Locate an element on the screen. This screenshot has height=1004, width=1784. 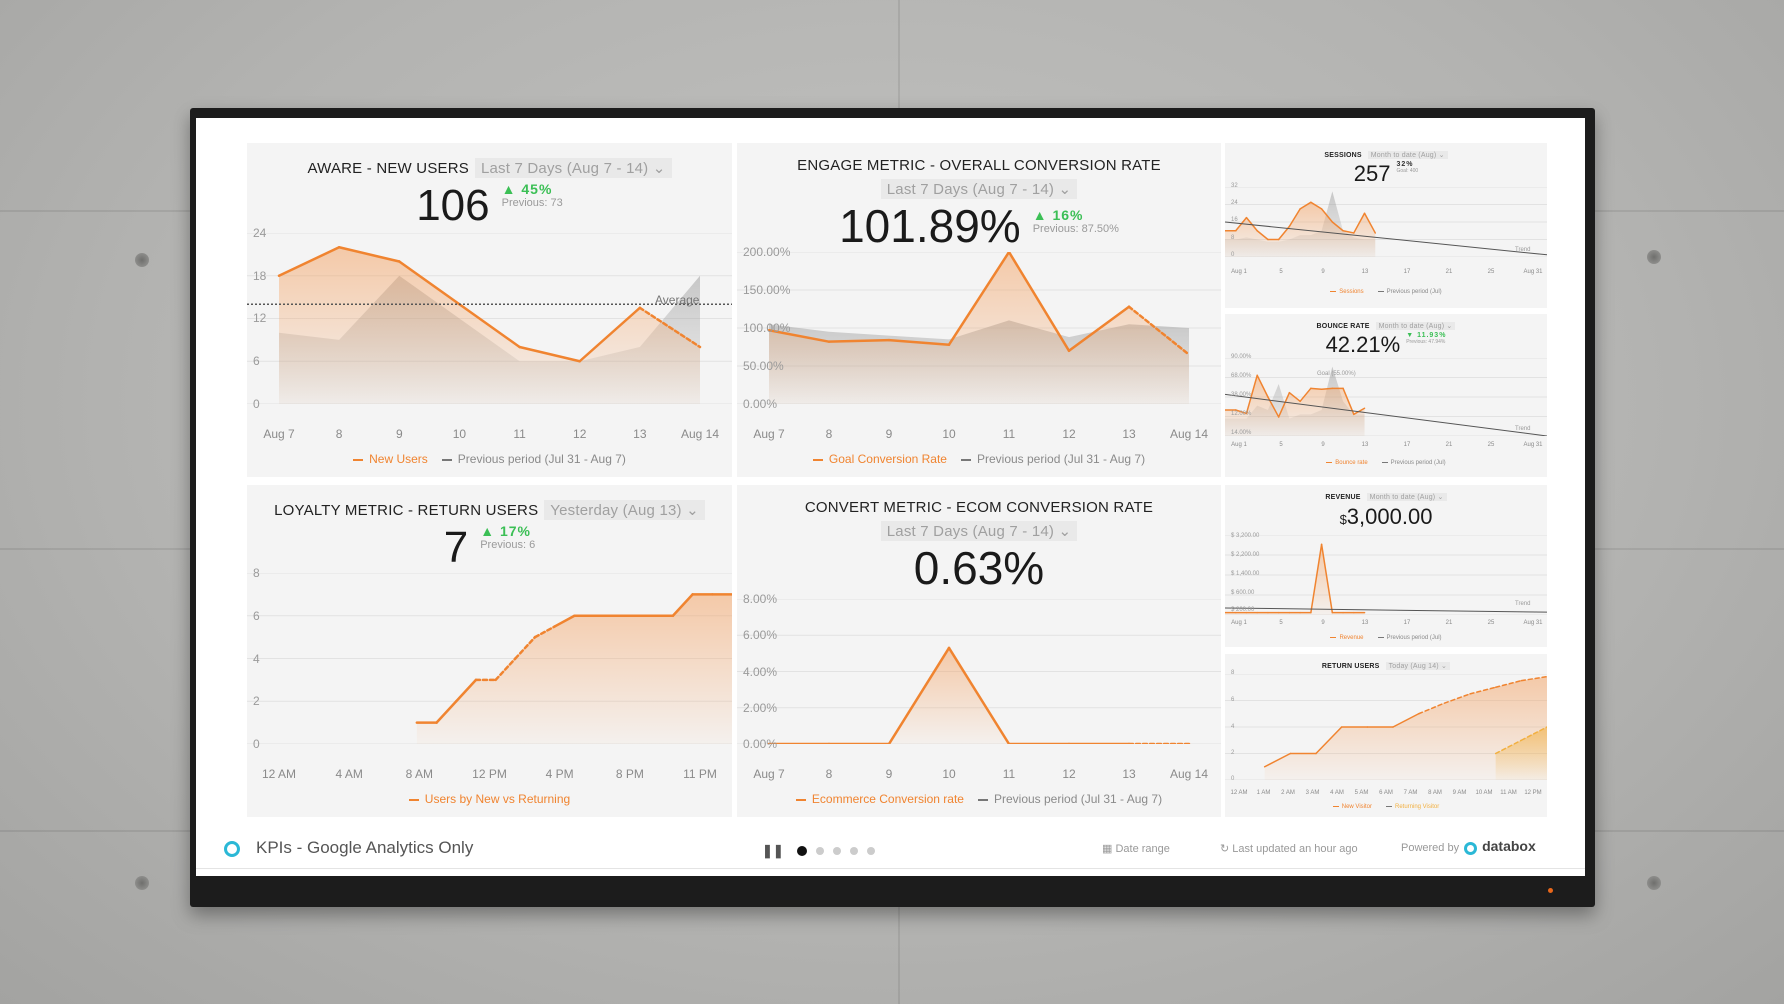
x-tick: 8 is located at coordinates (829, 434).